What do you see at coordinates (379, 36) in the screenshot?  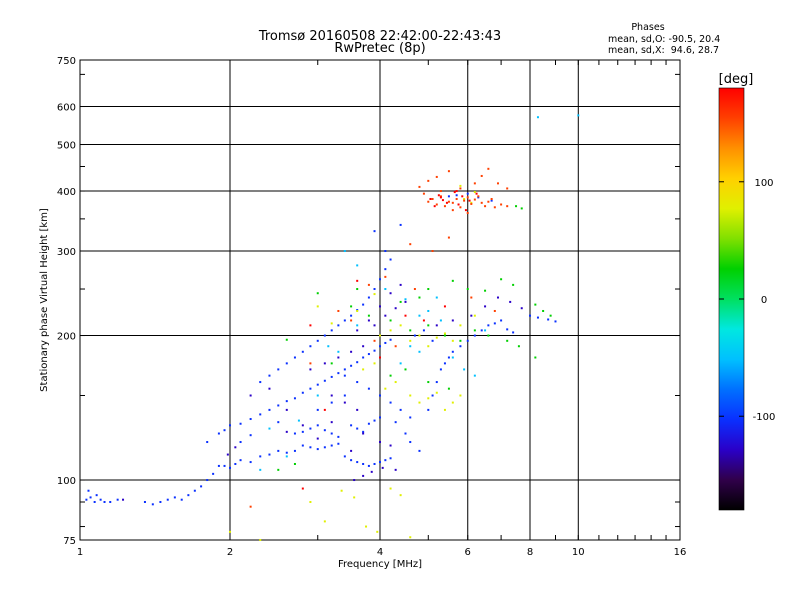 I see `chart-title: Tromsø 20160508 22:42:00-22:43:43` at bounding box center [379, 36].